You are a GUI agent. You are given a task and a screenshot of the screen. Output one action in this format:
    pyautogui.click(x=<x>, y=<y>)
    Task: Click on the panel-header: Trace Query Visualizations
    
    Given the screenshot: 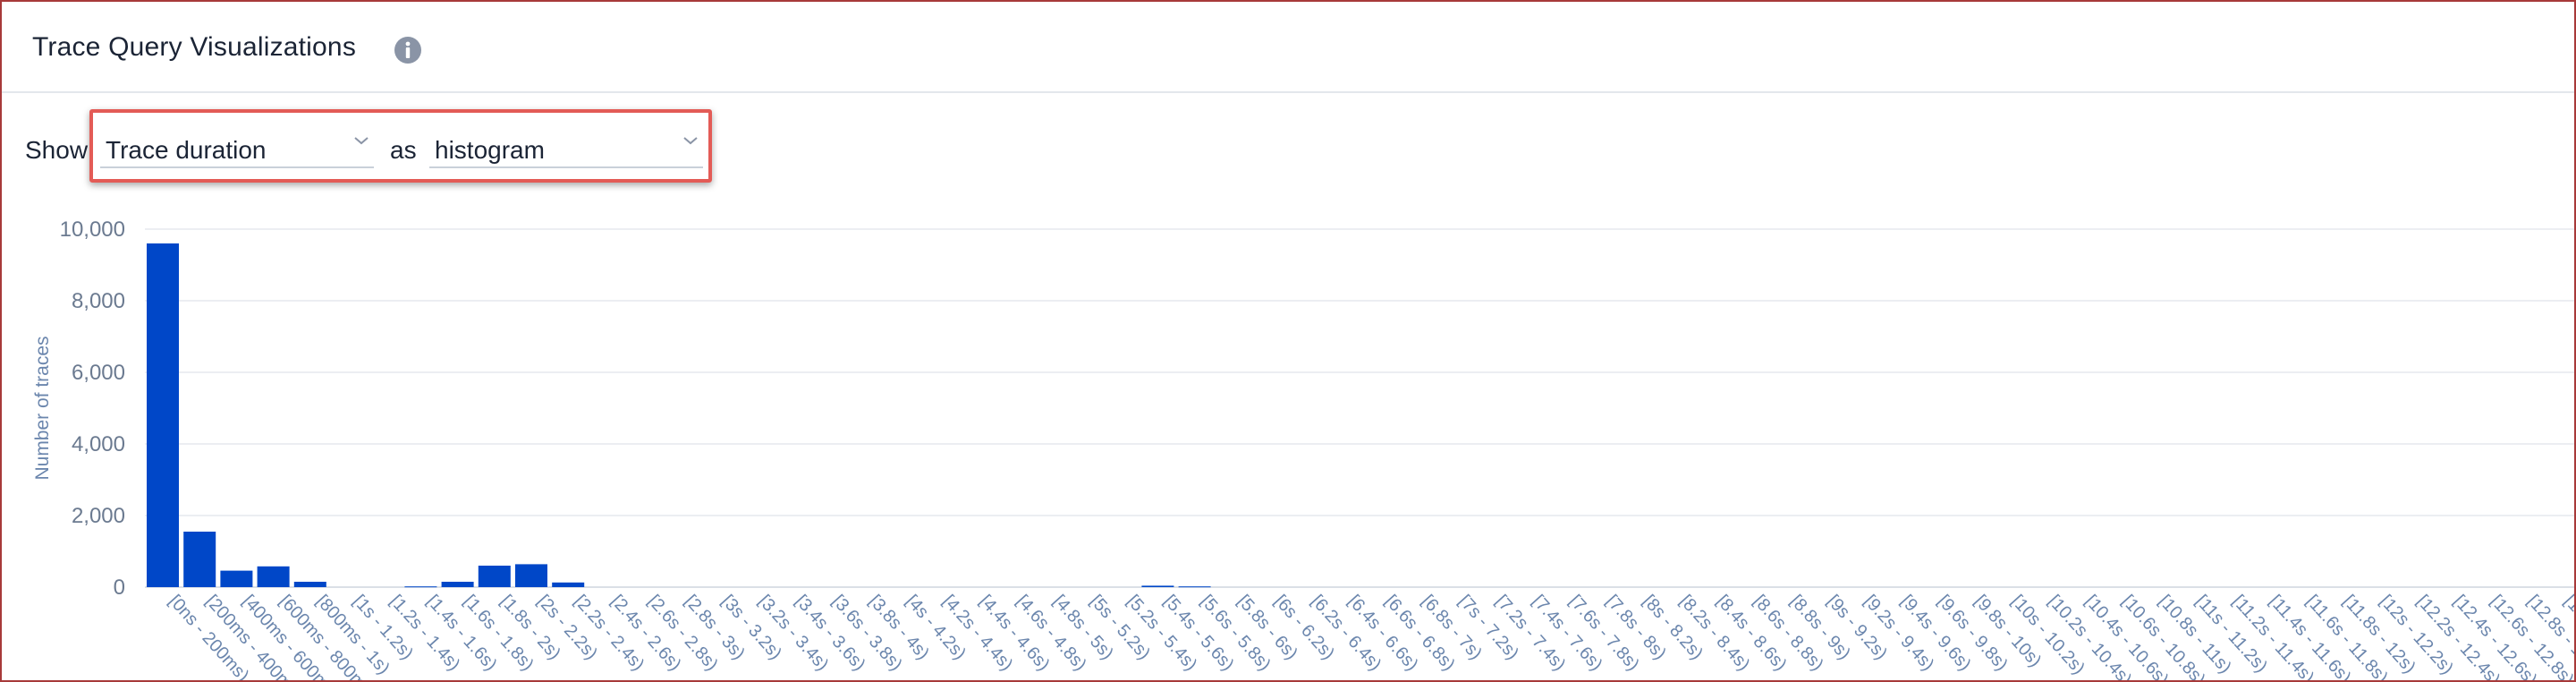 What is the action you would take?
    pyautogui.click(x=1288, y=47)
    